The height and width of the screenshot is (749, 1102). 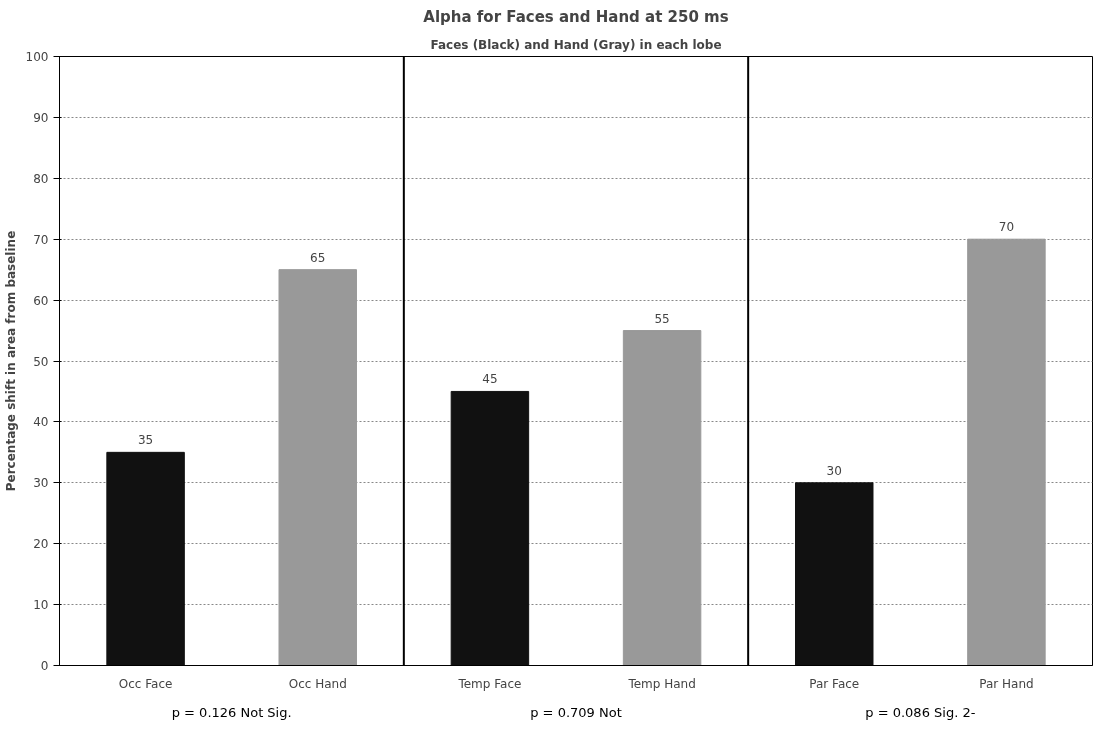 I want to click on chart-title: Alpha for Faces and Hand at 250 ms, so click(x=576, y=16).